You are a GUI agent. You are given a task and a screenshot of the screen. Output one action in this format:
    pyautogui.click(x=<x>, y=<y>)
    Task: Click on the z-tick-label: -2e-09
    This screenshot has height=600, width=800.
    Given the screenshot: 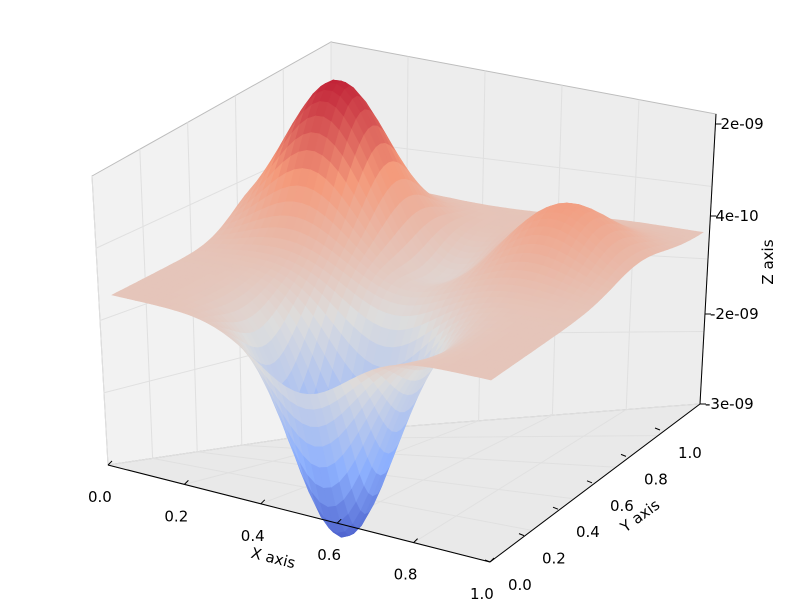 What is the action you would take?
    pyautogui.click(x=734, y=314)
    